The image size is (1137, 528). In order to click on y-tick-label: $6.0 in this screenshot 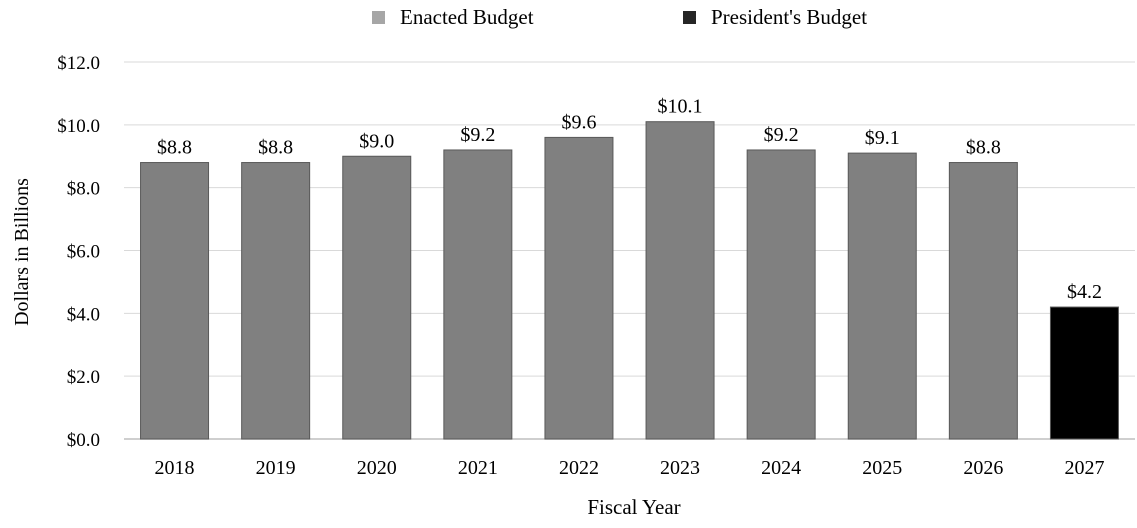, I will do `click(83, 252)`.